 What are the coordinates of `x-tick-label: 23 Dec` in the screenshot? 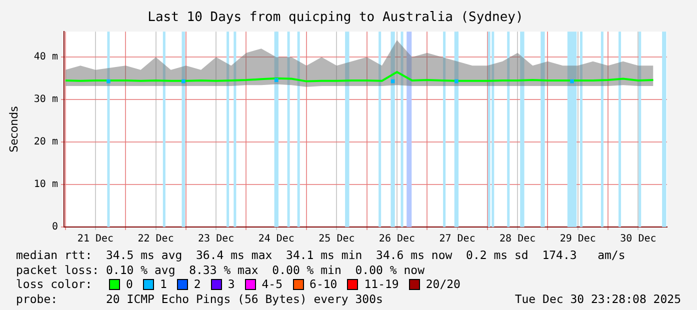 It's located at (216, 239).